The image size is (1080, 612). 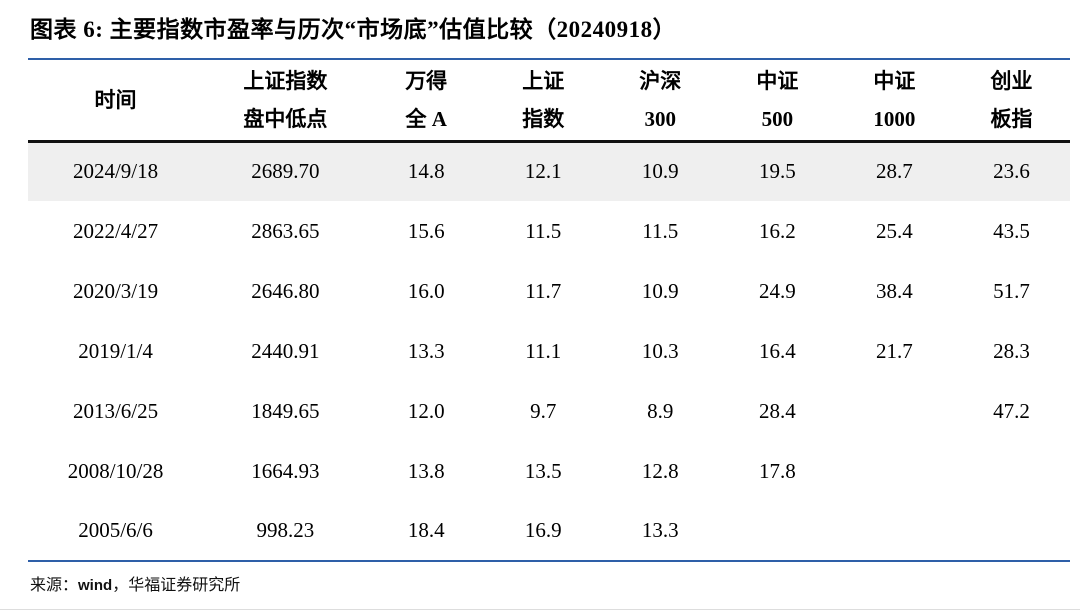 I want to click on column-header-4: 沪深 300, so click(x=660, y=101).